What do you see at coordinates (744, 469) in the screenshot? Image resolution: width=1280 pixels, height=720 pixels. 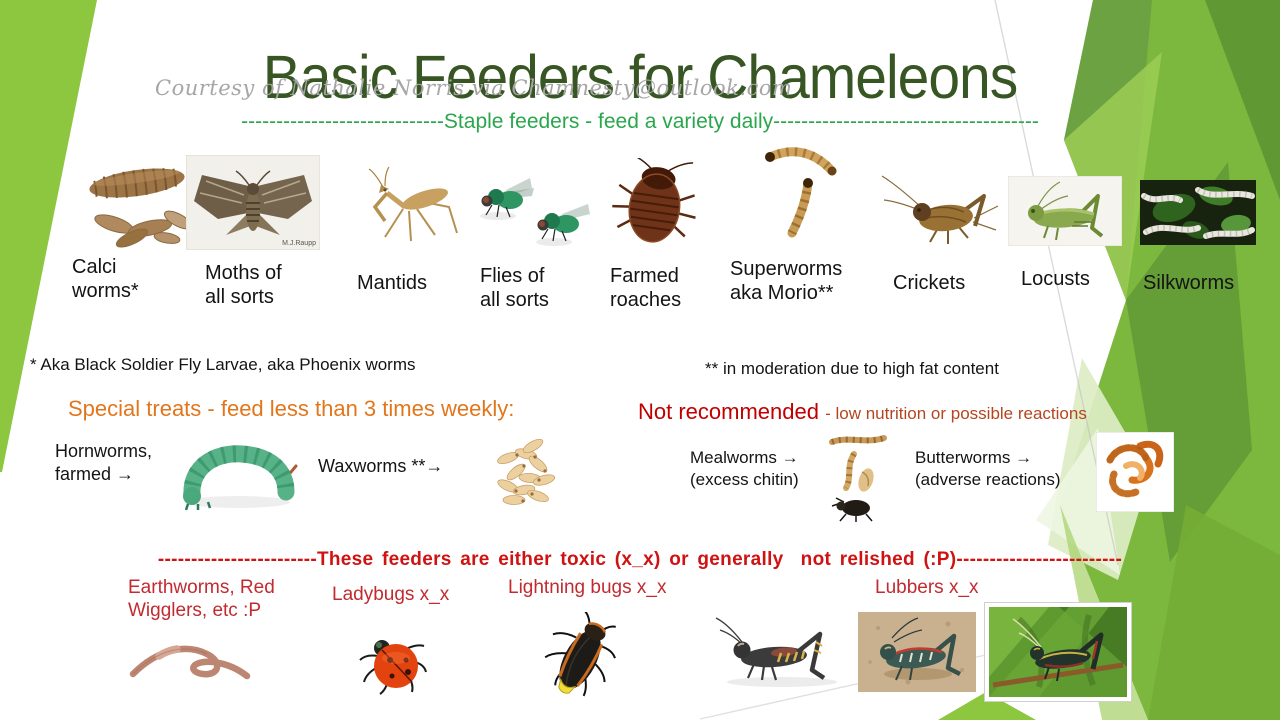 I see `label-mealworms: Mealworms → (excess chitin)` at bounding box center [744, 469].